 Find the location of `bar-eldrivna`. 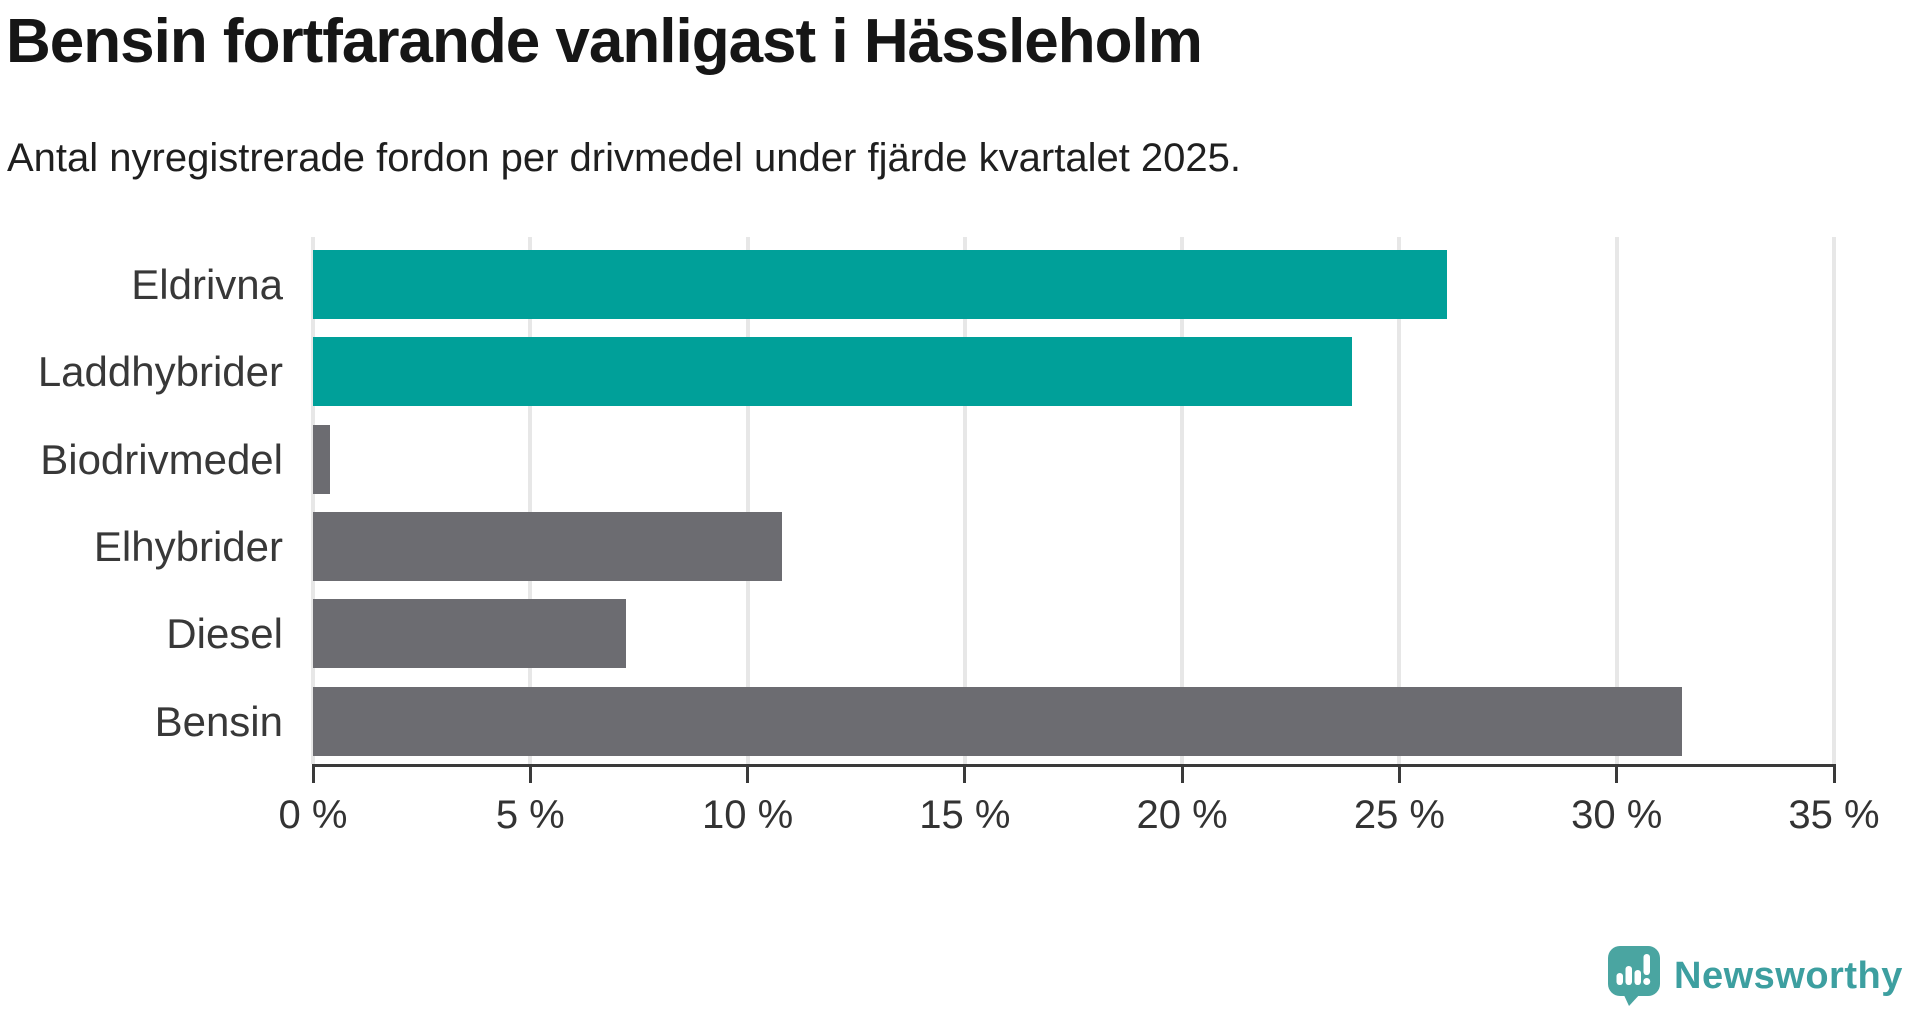

bar-eldrivna is located at coordinates (880, 284).